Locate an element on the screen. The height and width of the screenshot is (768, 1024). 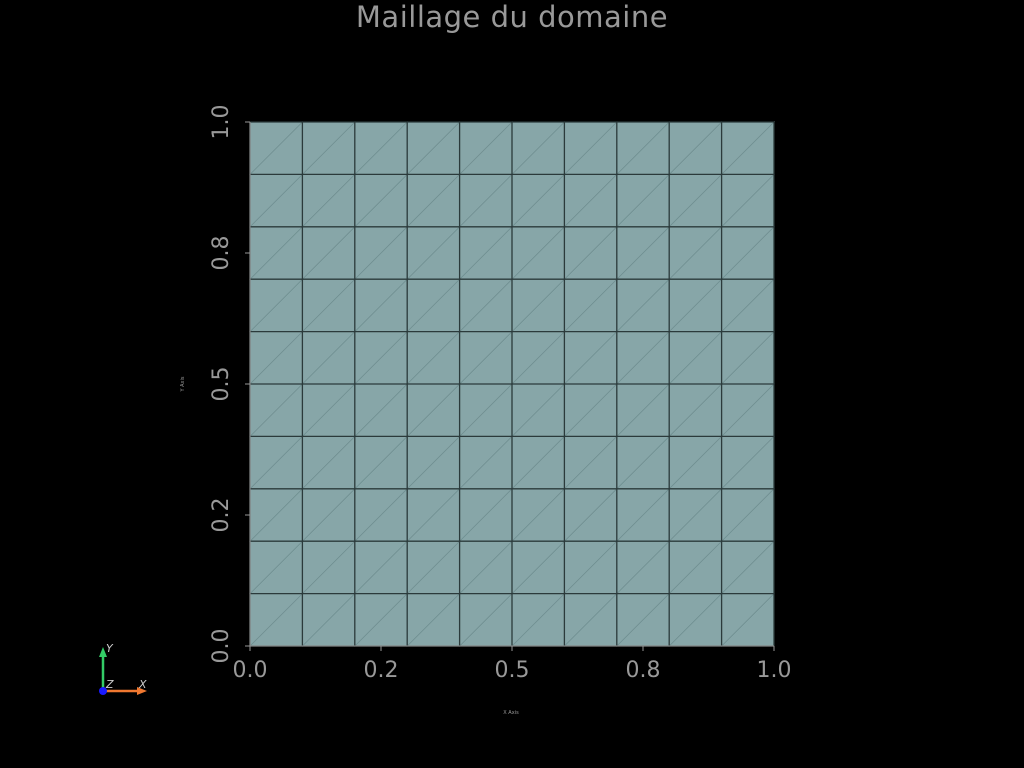
y-tick-label: 0.0 is located at coordinates (221, 646).